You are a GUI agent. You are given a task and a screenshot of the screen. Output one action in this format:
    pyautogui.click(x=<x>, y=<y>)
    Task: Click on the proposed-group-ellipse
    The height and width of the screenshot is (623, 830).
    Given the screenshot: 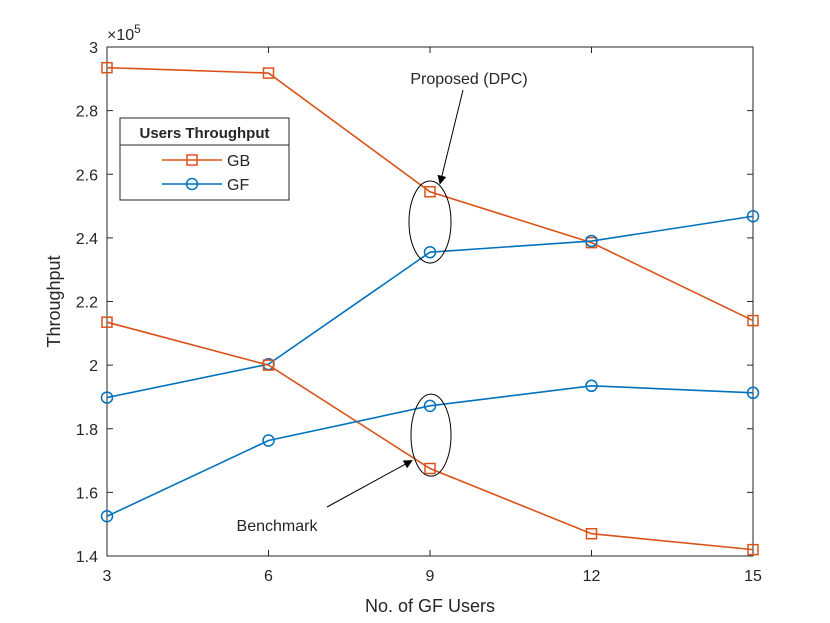 What is the action you would take?
    pyautogui.click(x=430, y=222)
    